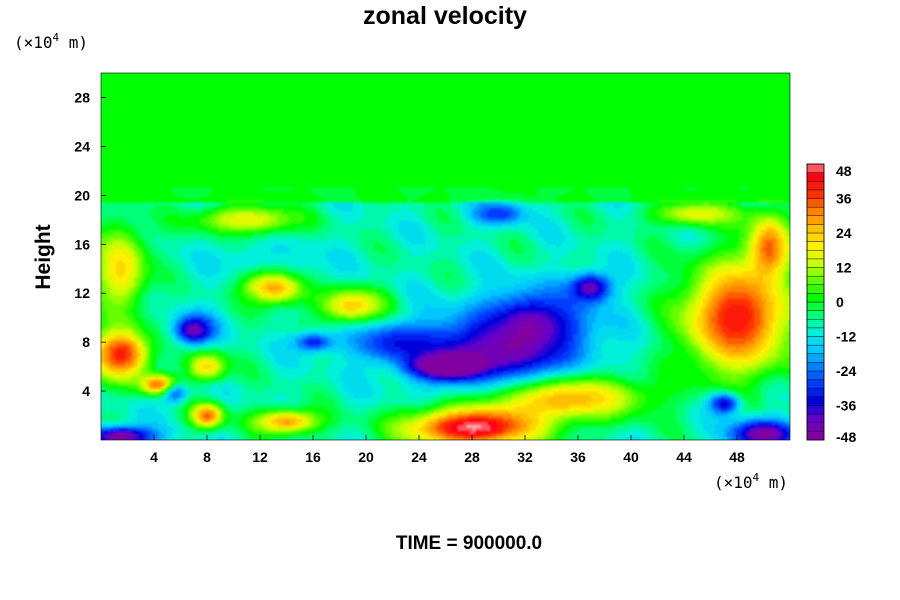 The height and width of the screenshot is (600, 900). What do you see at coordinates (844, 268) in the screenshot?
I see `colorbar-tick-label: 12` at bounding box center [844, 268].